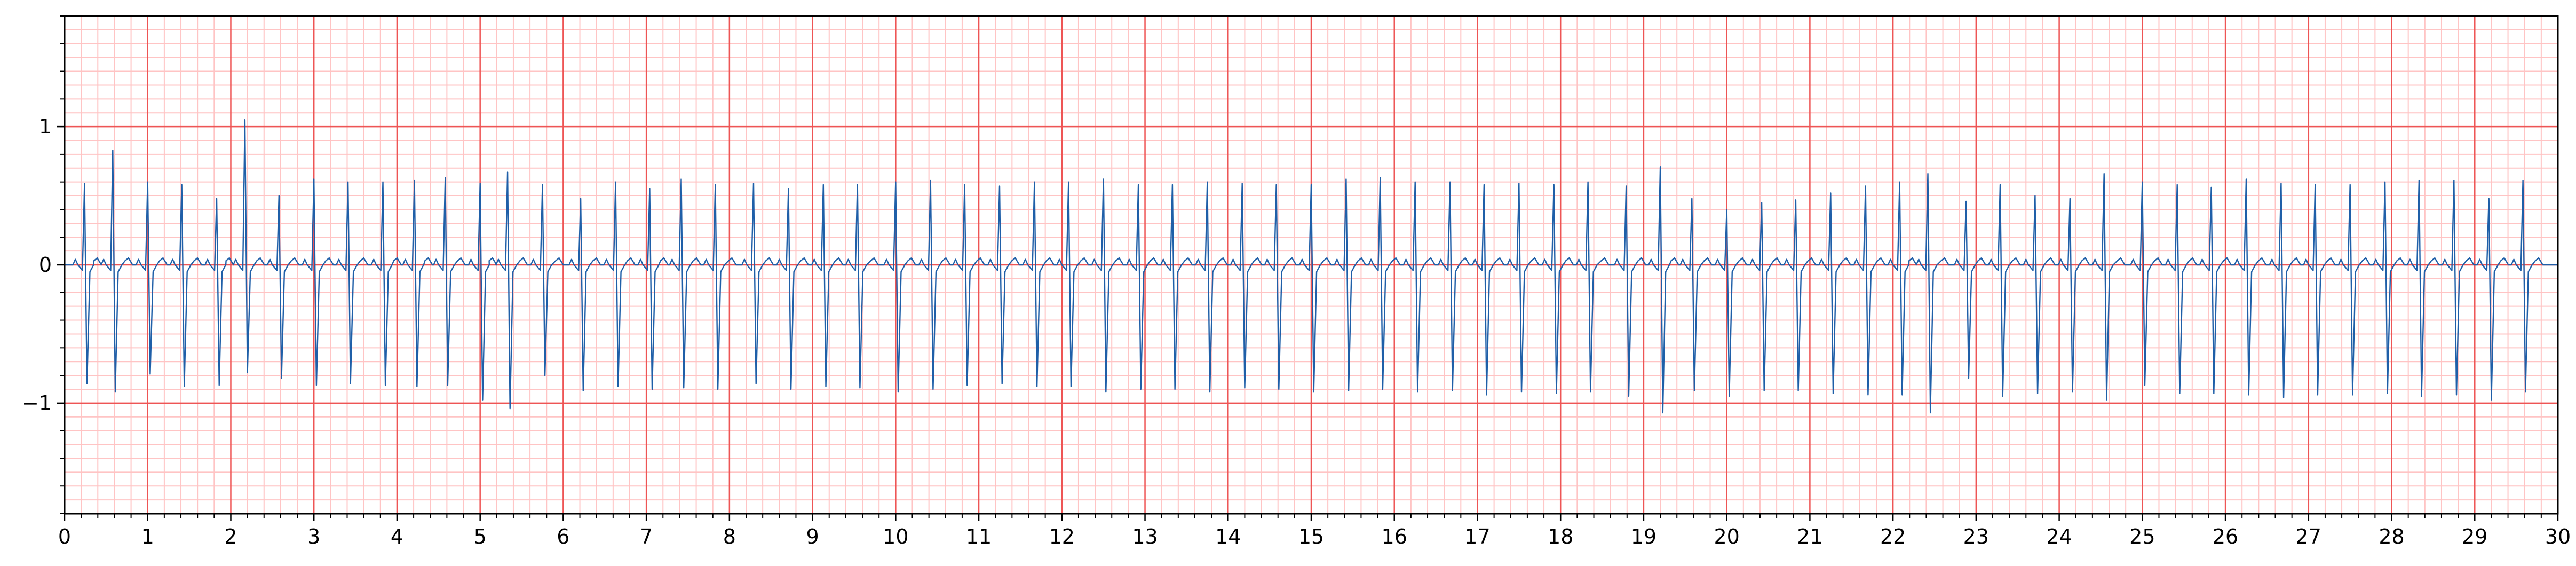 The width and height of the screenshot is (2576, 566). Describe the element at coordinates (979, 536) in the screenshot. I see `x-tick-label: 11` at that location.